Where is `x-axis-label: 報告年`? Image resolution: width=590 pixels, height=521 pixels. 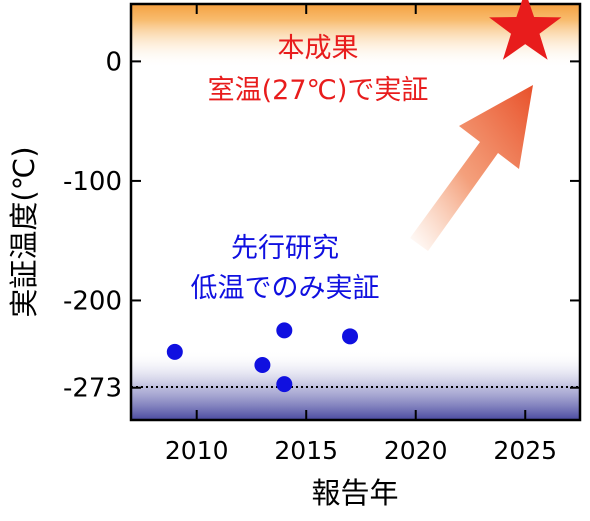
x-axis-label: 報告年 is located at coordinates (354, 493).